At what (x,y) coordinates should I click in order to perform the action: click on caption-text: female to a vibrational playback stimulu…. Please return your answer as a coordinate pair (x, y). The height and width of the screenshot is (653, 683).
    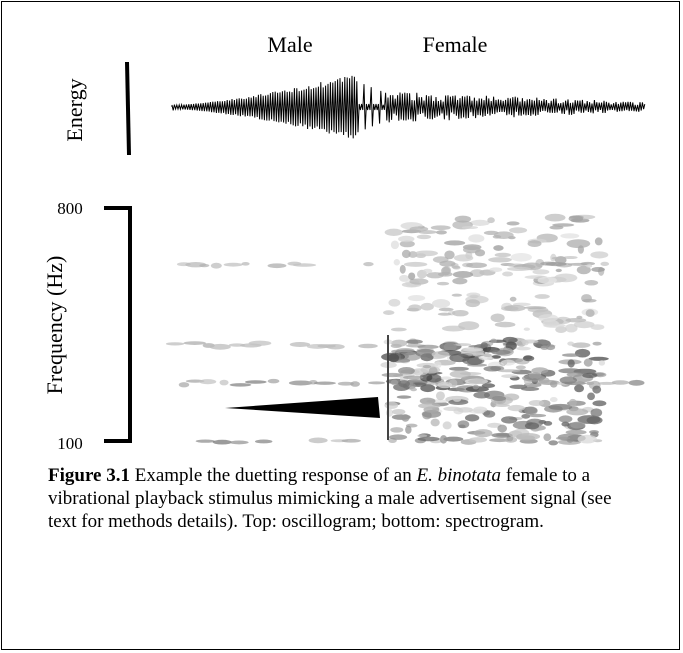
    Looking at the image, I should click on (330, 498).